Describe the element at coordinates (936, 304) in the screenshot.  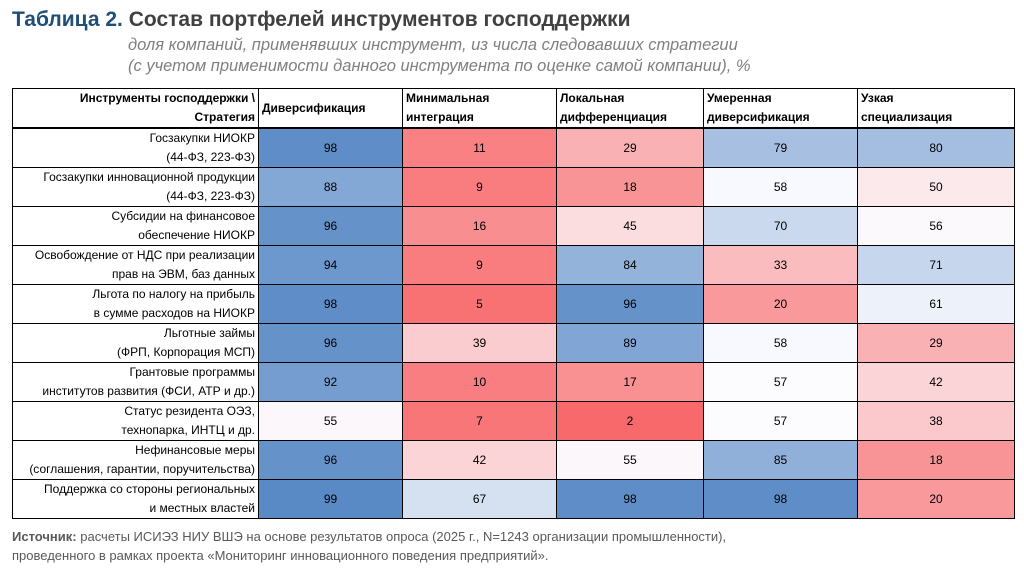
I see `value-cell: 61` at that location.